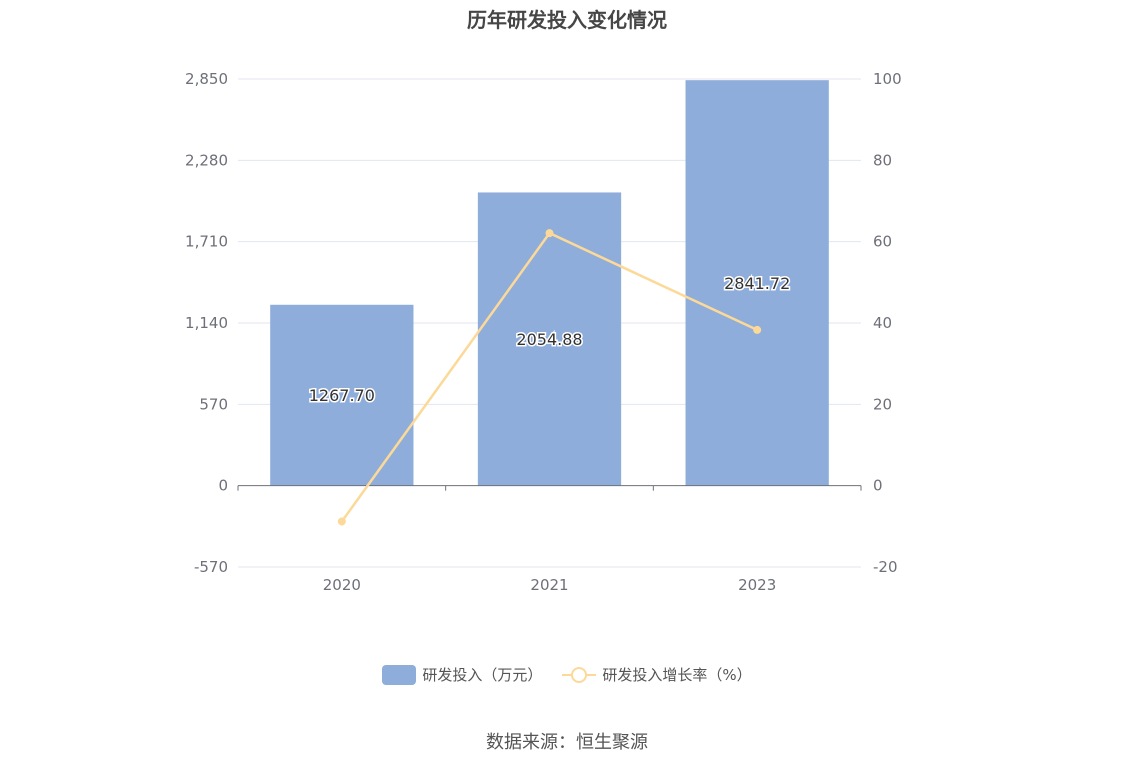  Describe the element at coordinates (885, 567) in the screenshot. I see `y-right-tick-label: -20` at that location.